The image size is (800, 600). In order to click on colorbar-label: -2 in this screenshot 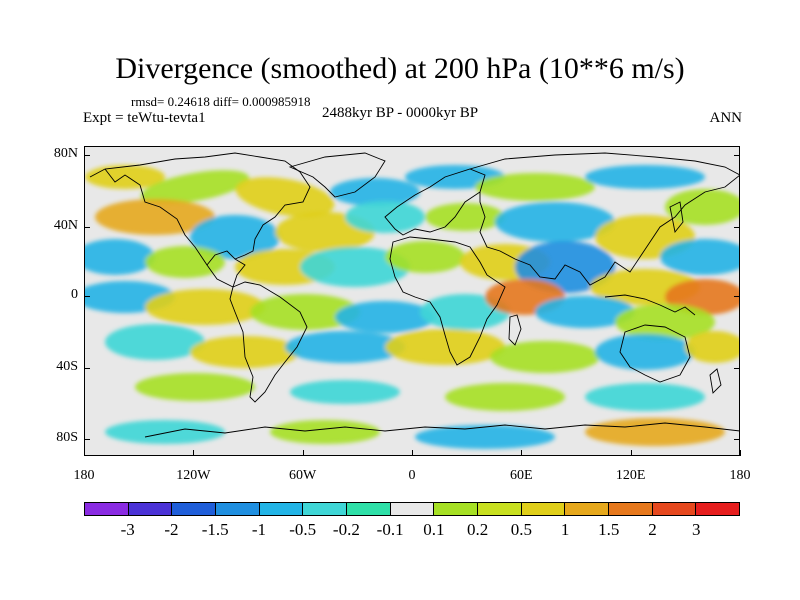, I will do `click(171, 529)`.